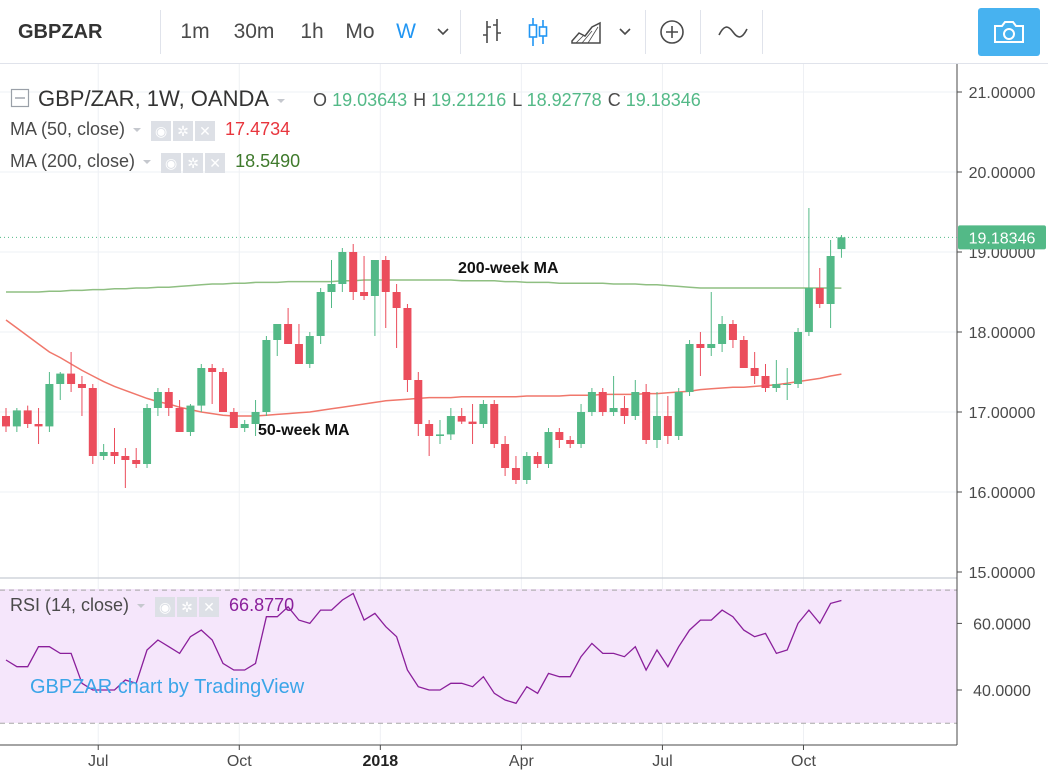 The image size is (1048, 781). I want to click on interval-1h: 1h, so click(312, 31).